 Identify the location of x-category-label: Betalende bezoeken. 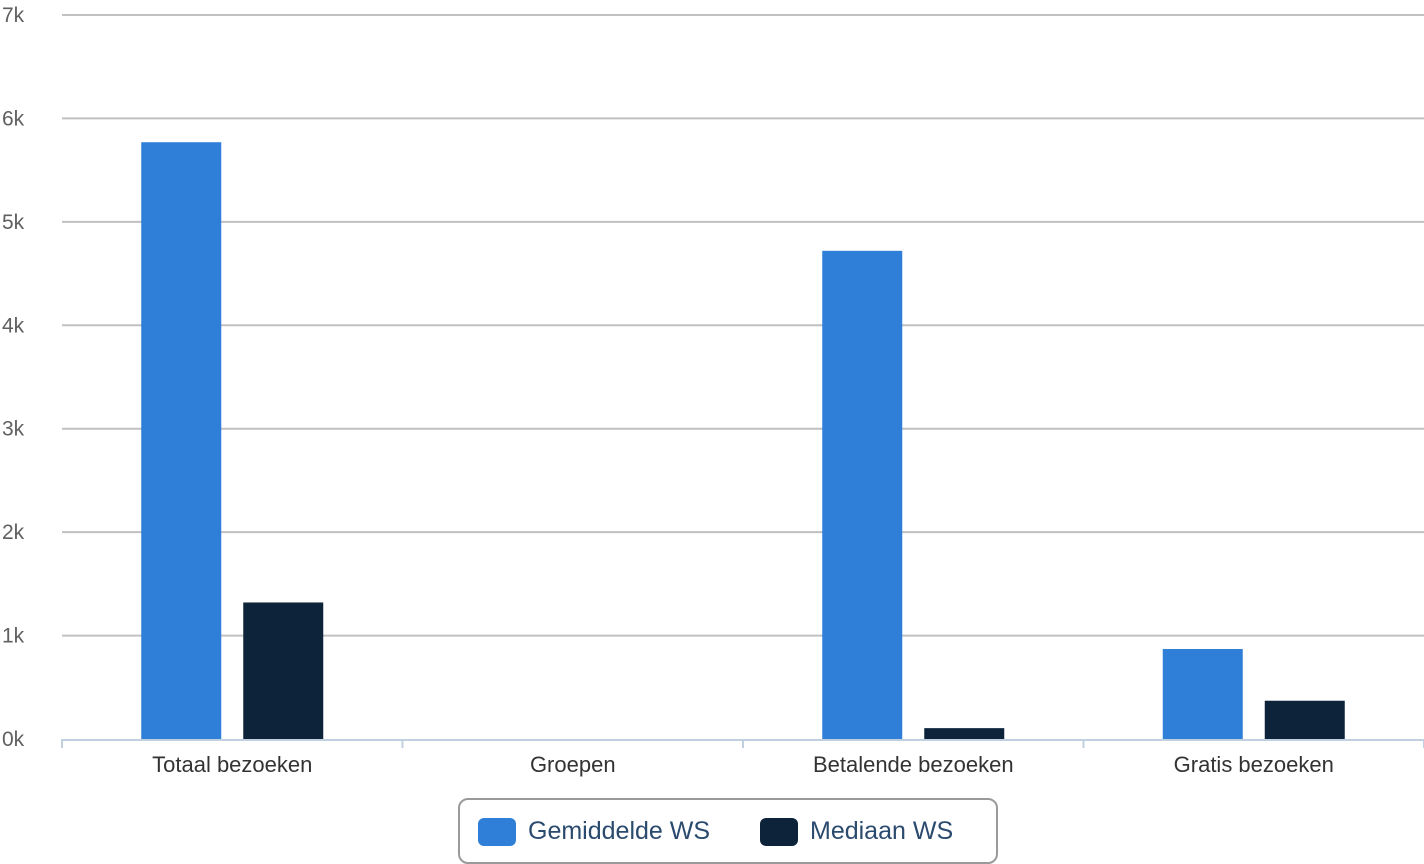
(913, 764).